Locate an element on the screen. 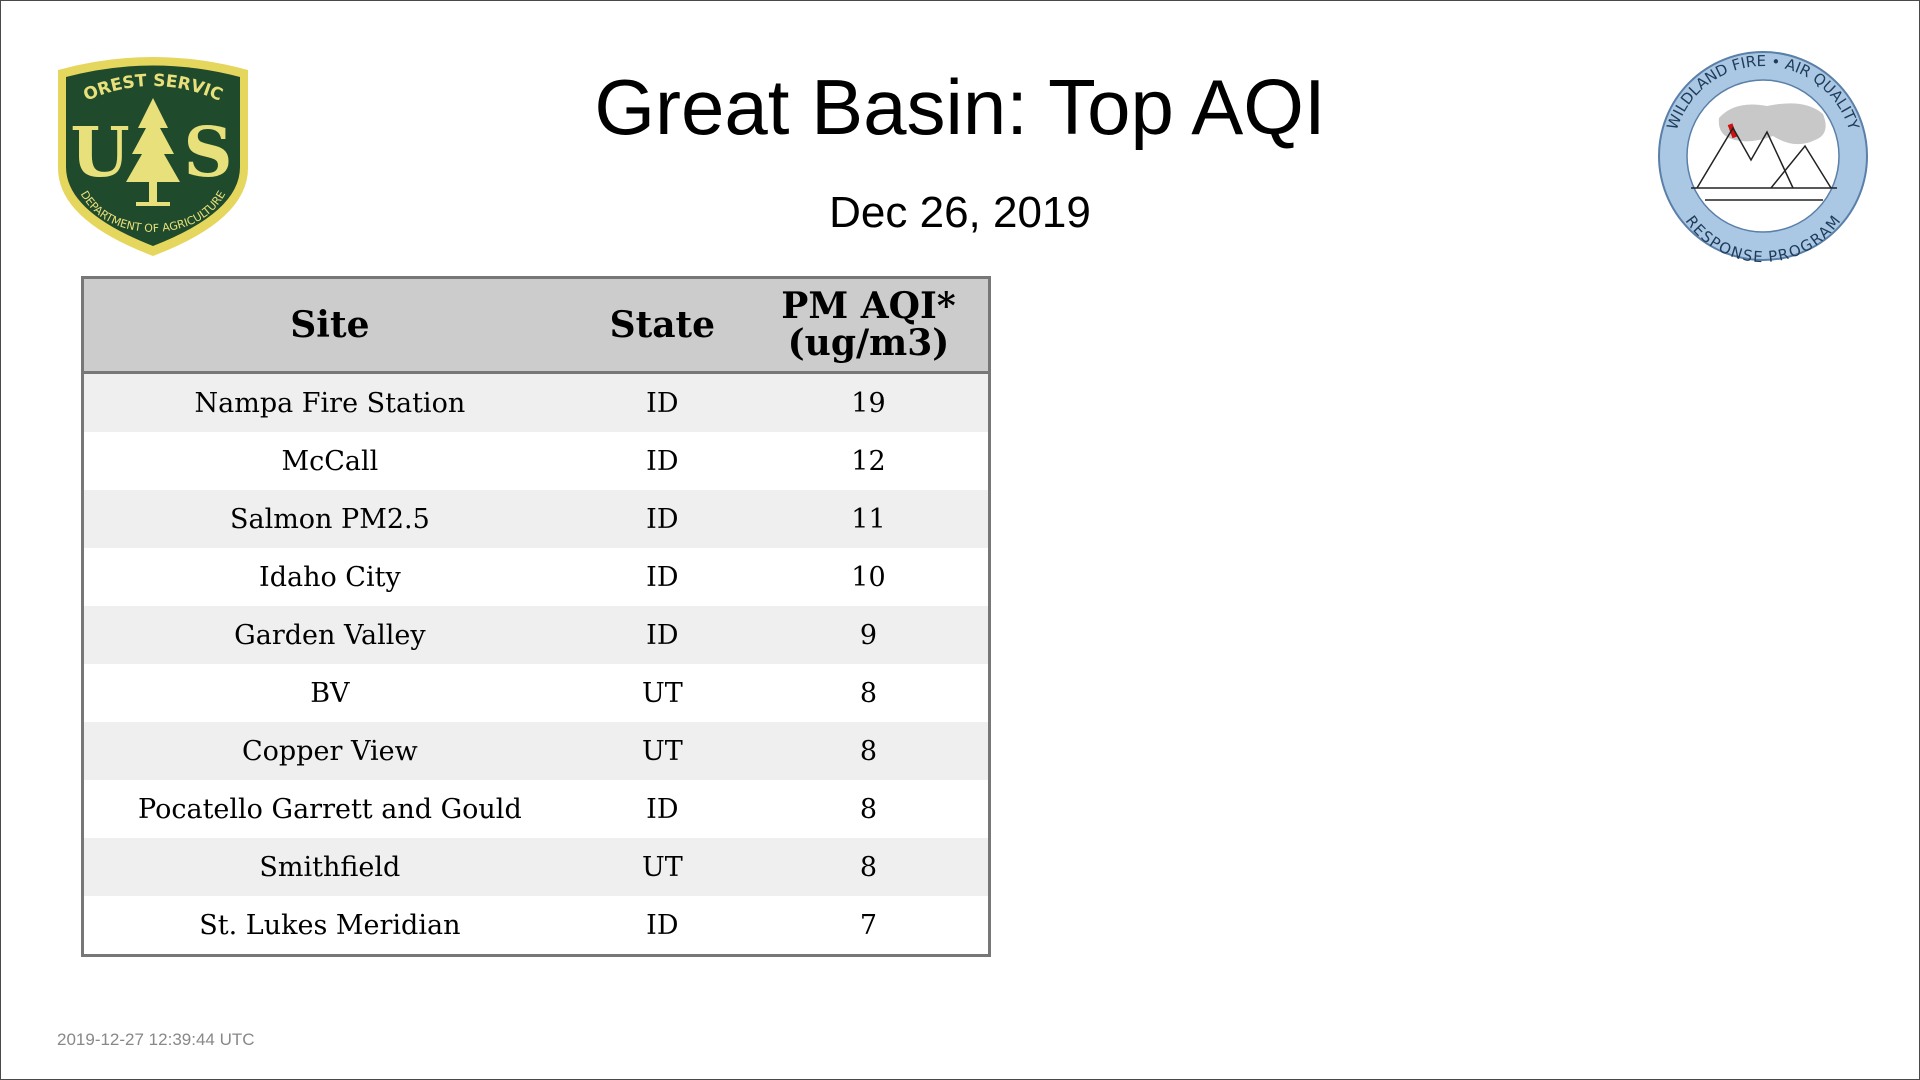  site-cell: Idaho City is located at coordinates (329, 577).